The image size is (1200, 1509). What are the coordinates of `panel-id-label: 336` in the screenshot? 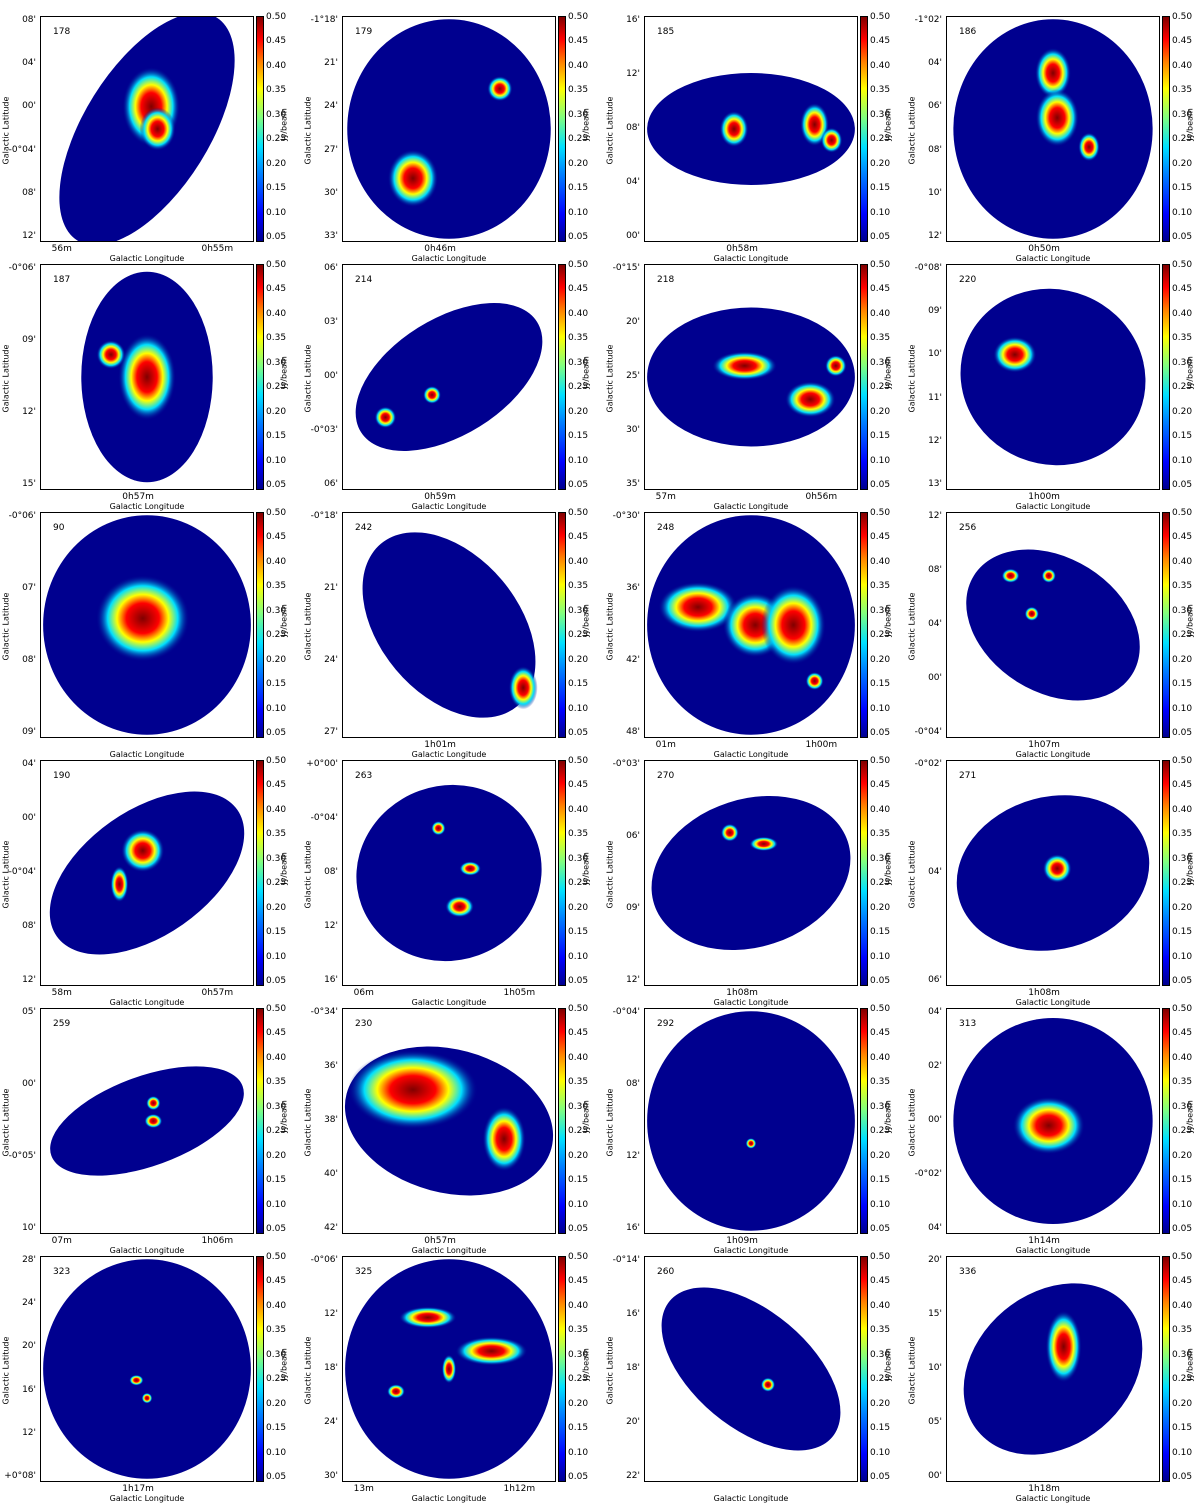 It's located at (968, 1272).